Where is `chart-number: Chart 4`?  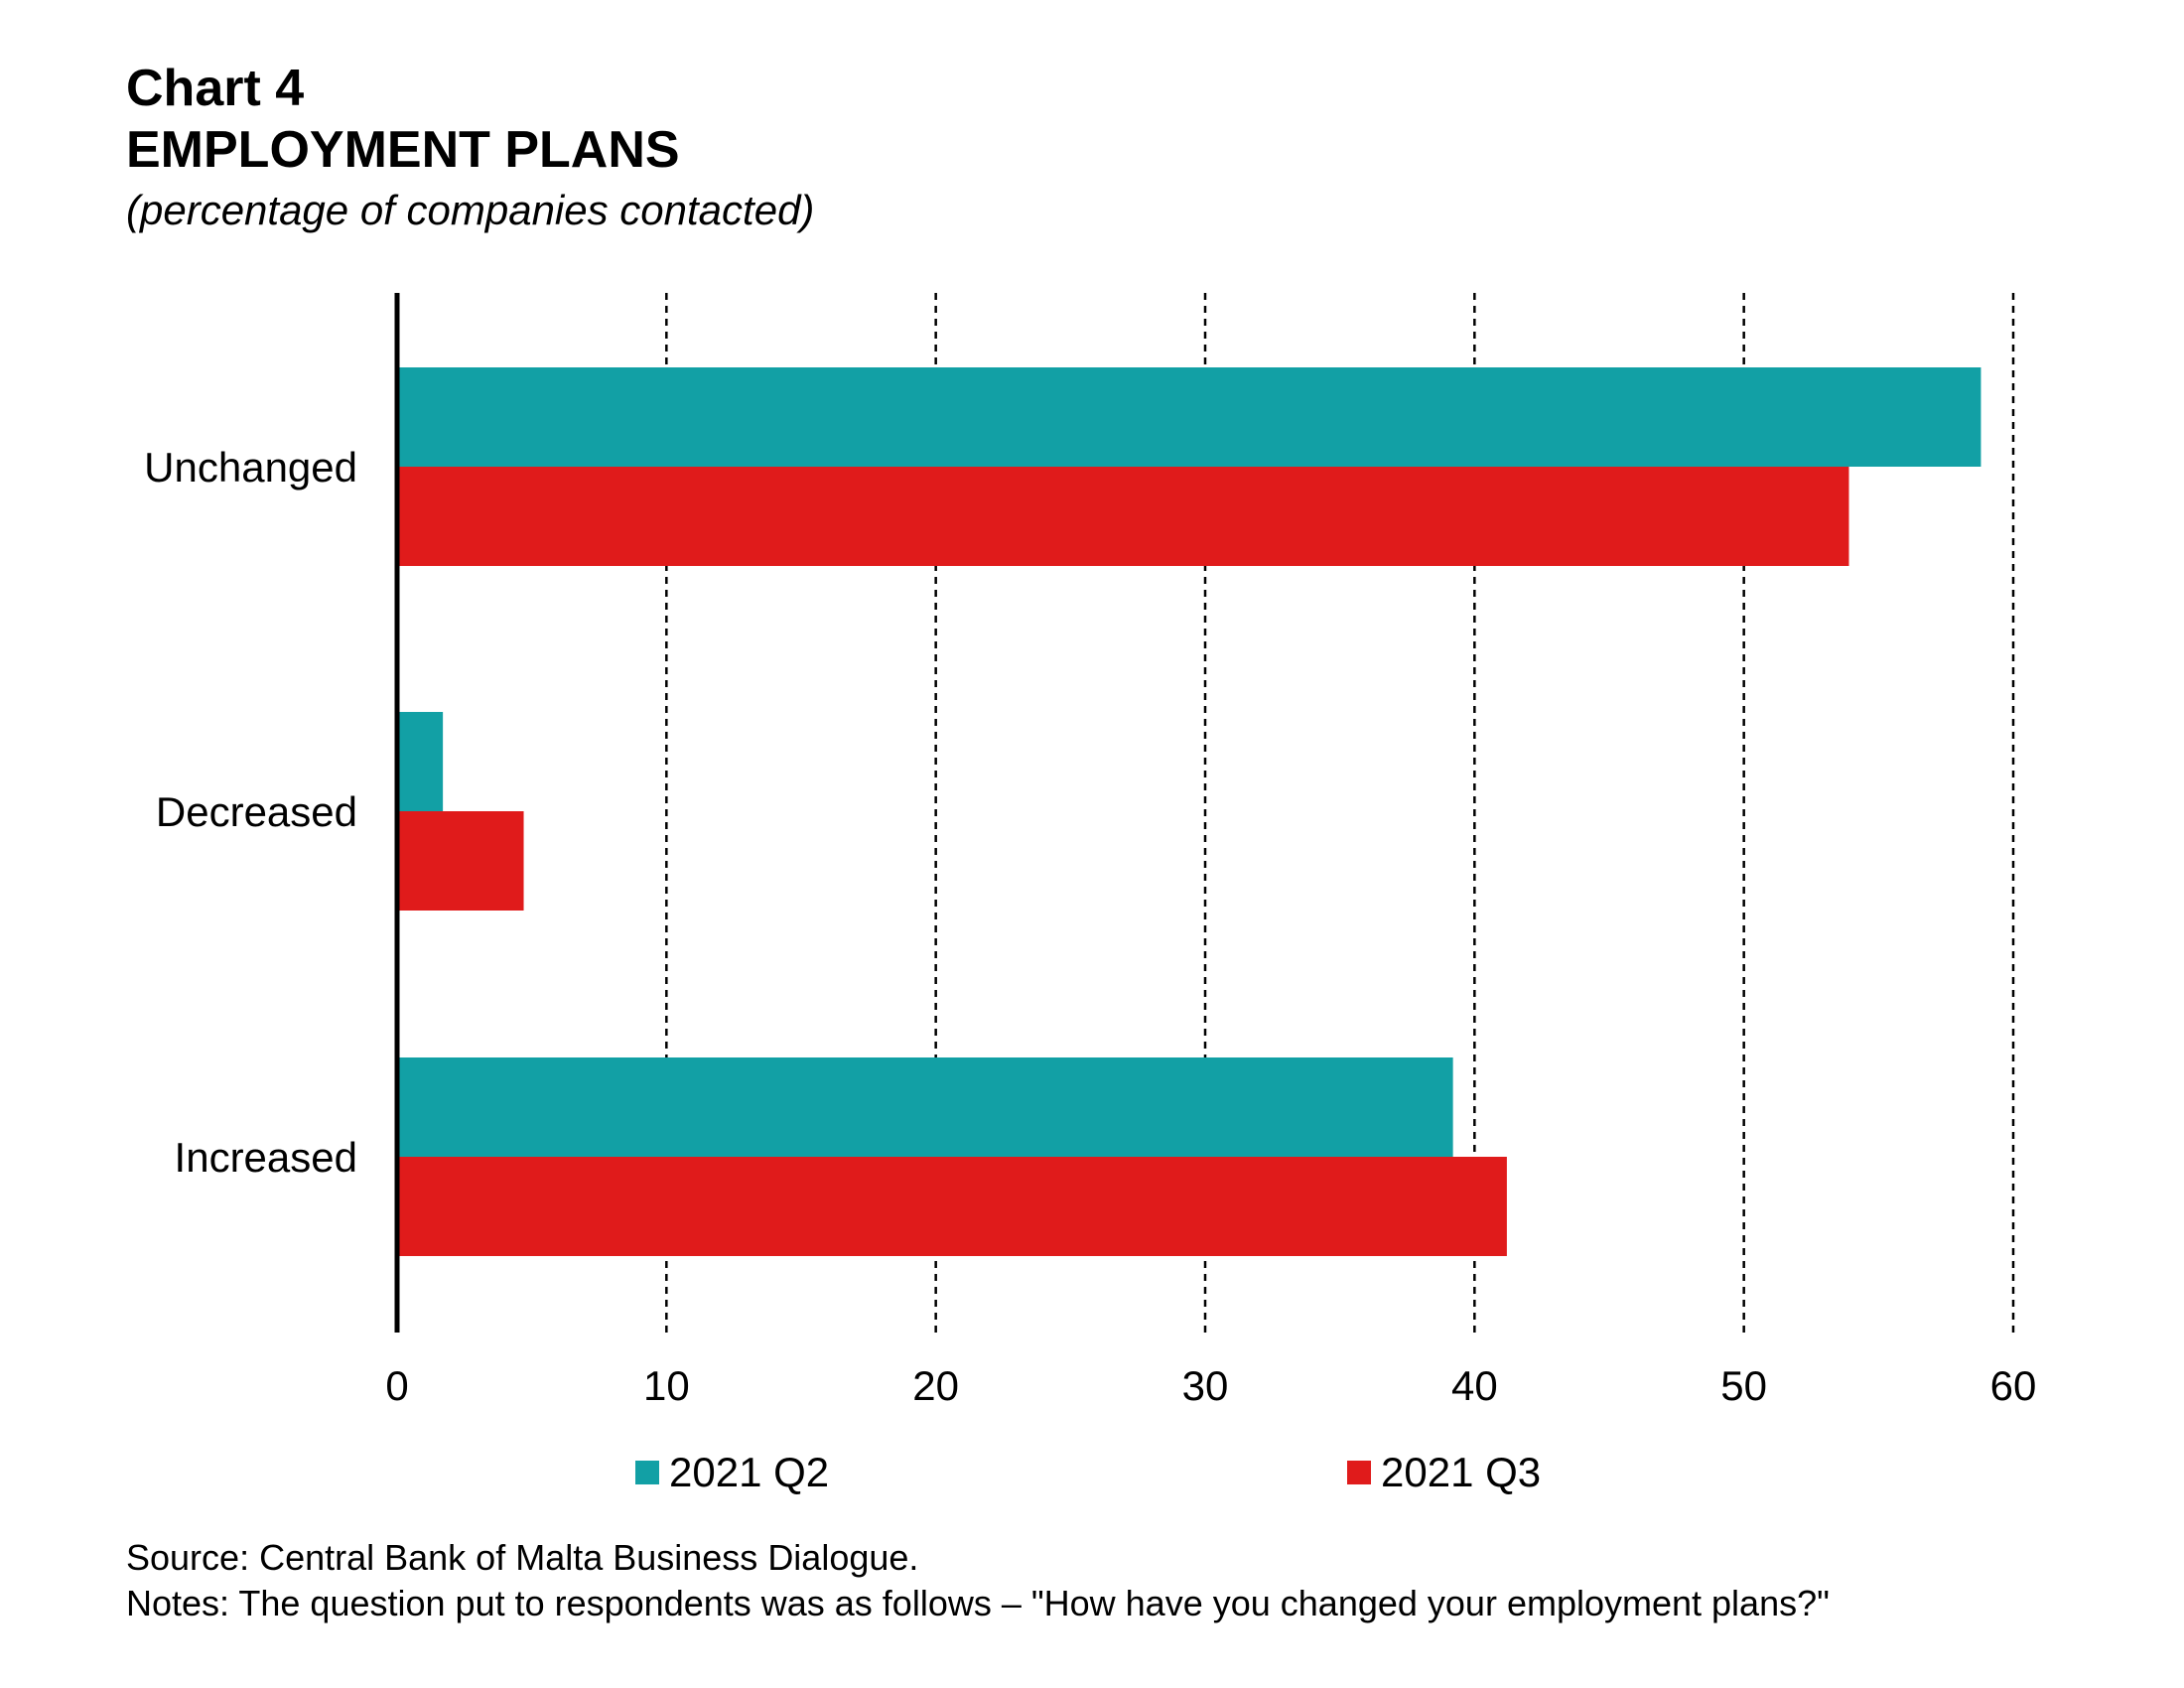
chart-number: Chart 4 is located at coordinates (215, 88).